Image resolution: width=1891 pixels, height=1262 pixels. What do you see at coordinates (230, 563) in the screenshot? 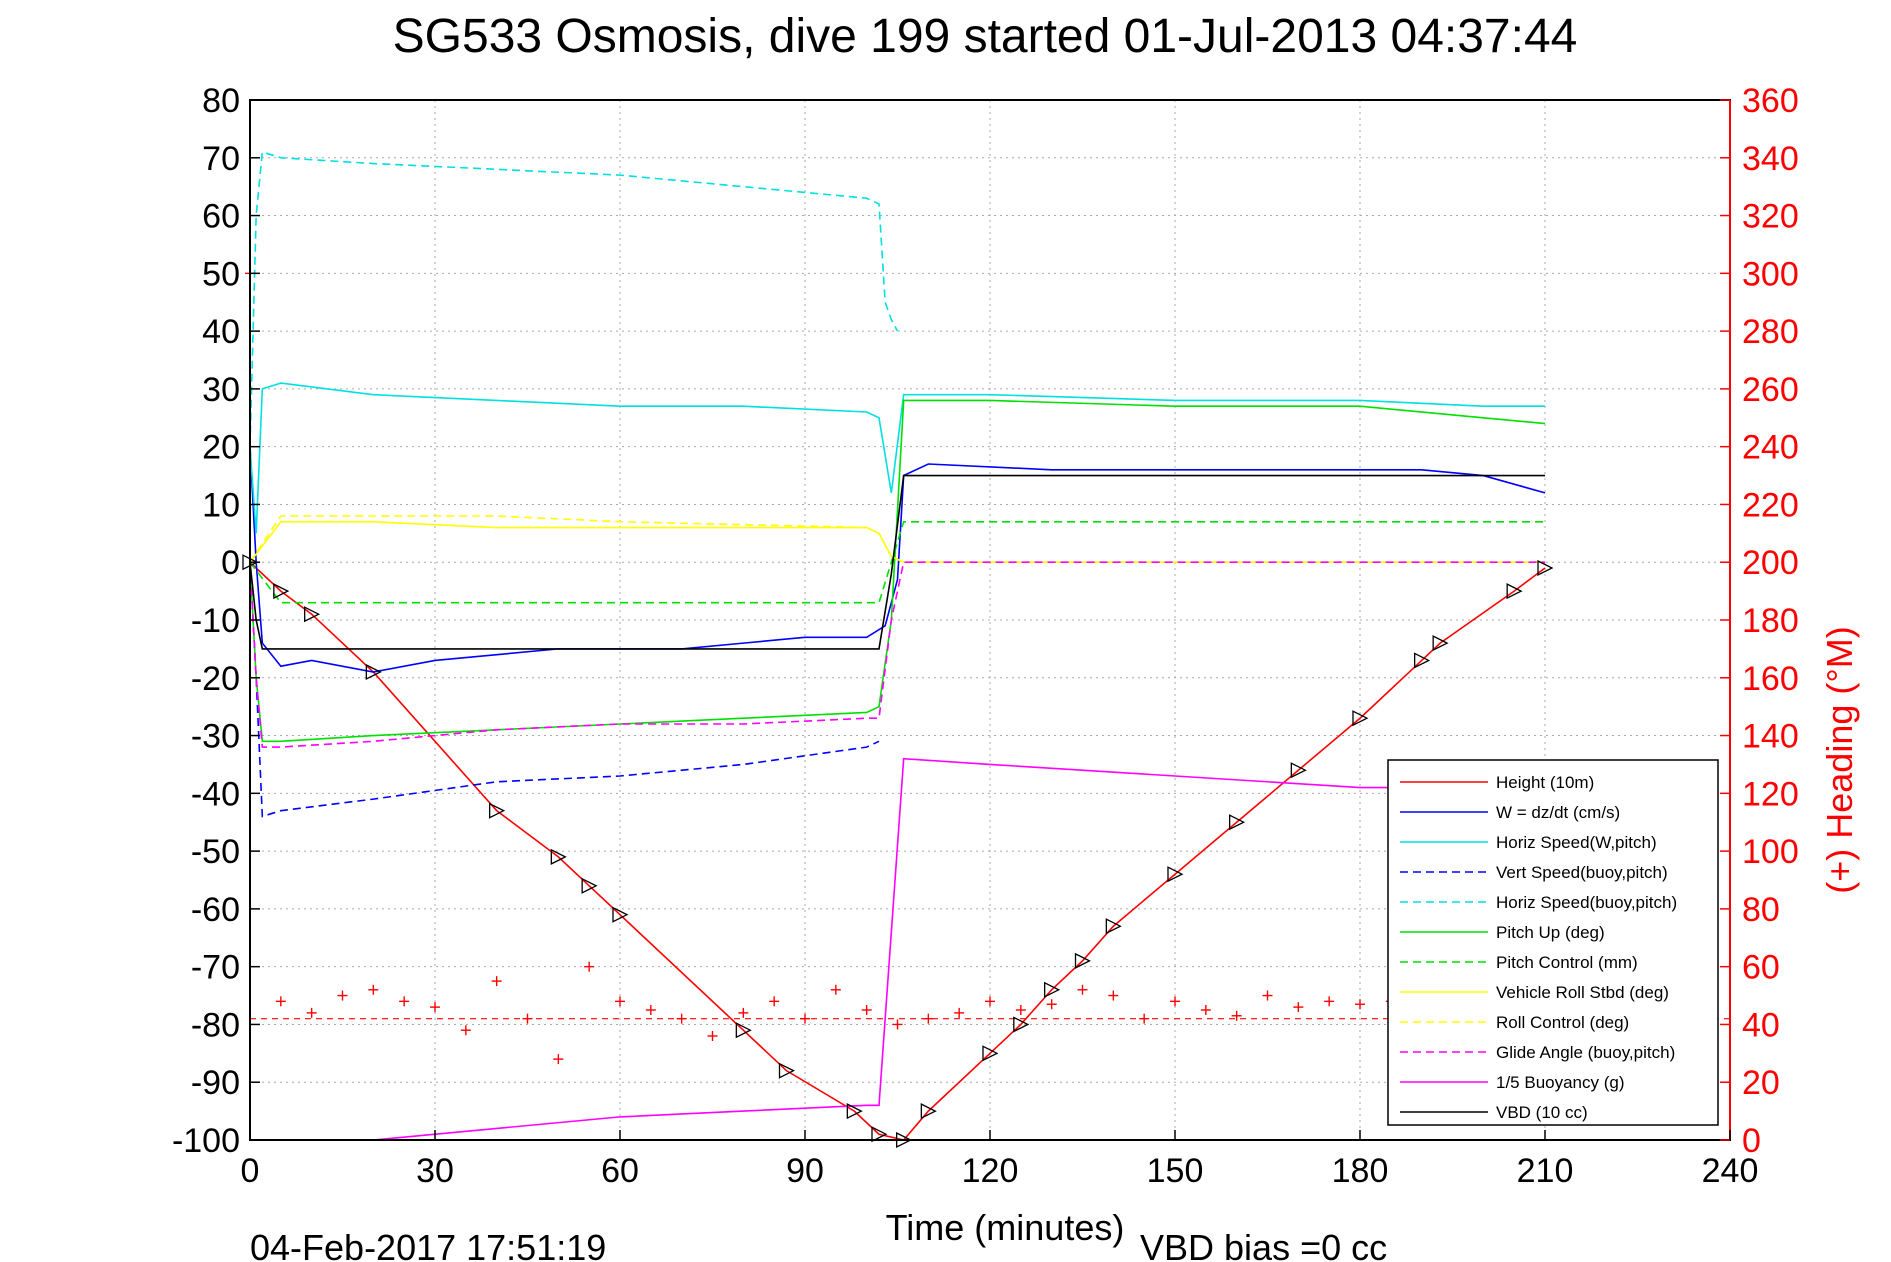
I see `left-tick-label: 0` at bounding box center [230, 563].